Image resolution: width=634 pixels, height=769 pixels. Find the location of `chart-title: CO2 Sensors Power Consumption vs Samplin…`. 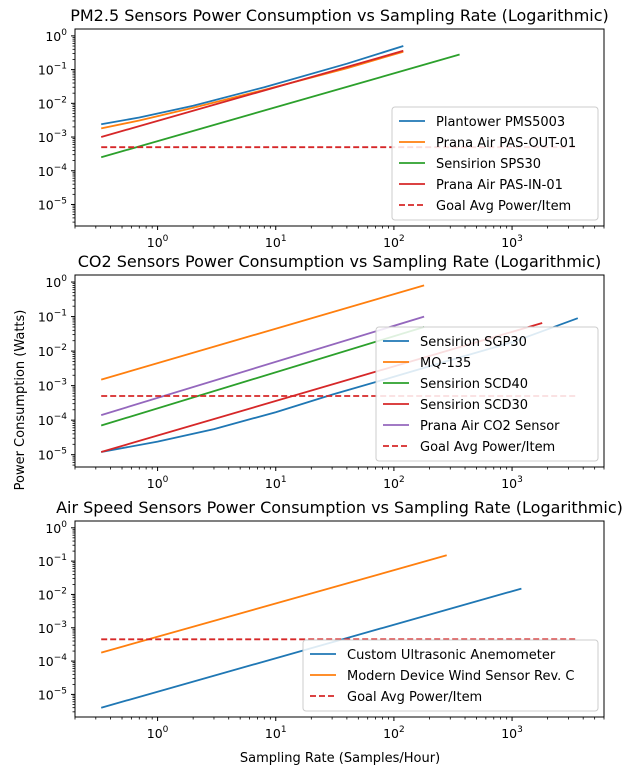

chart-title: CO2 Sensors Power Consumption vs Samplin… is located at coordinates (340, 261).